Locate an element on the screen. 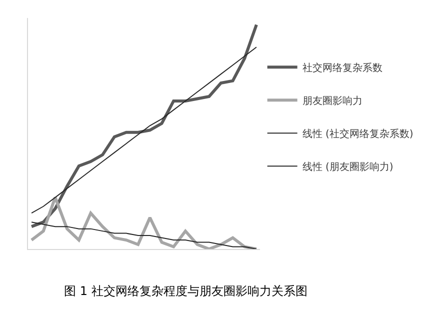 This screenshot has width=438, height=317. legend-label: 朋友圈影响力 is located at coordinates (332, 101).